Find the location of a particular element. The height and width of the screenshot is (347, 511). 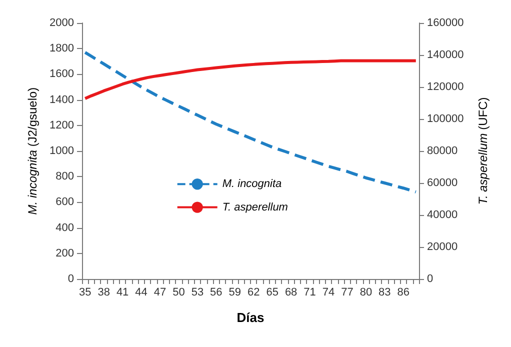

x-axis-title: Días is located at coordinates (250, 317).